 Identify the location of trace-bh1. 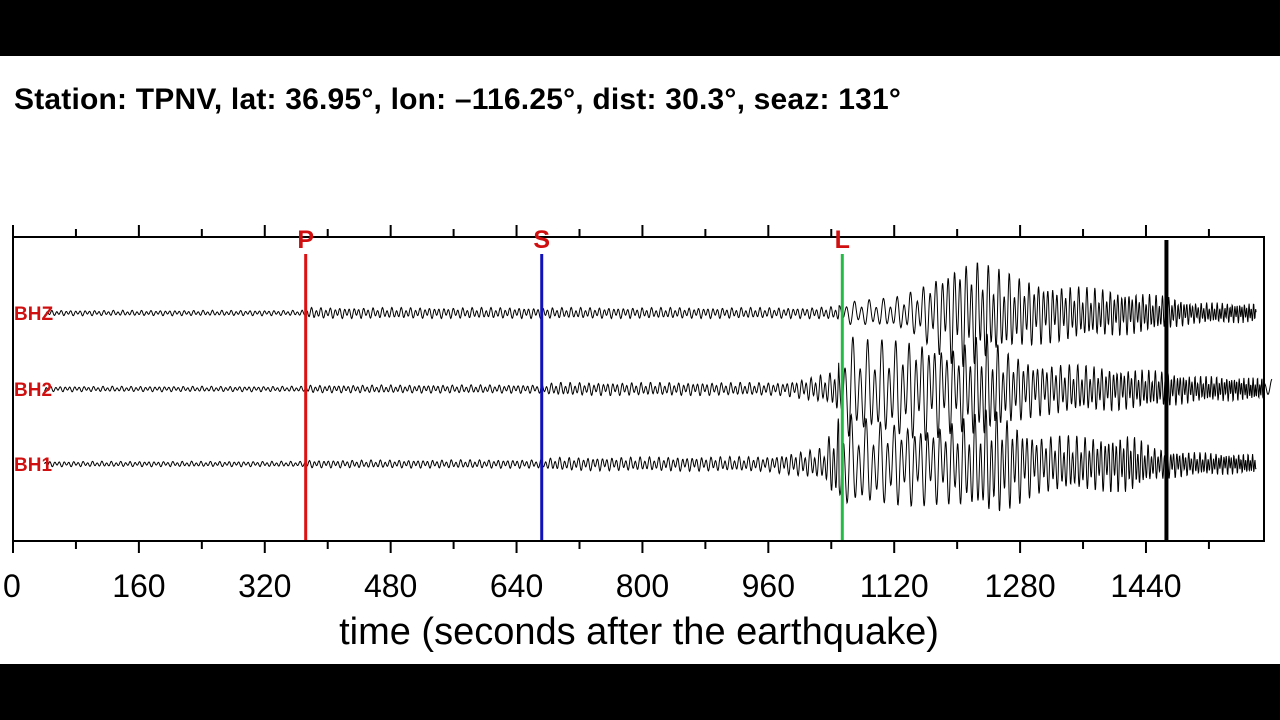
(650, 460).